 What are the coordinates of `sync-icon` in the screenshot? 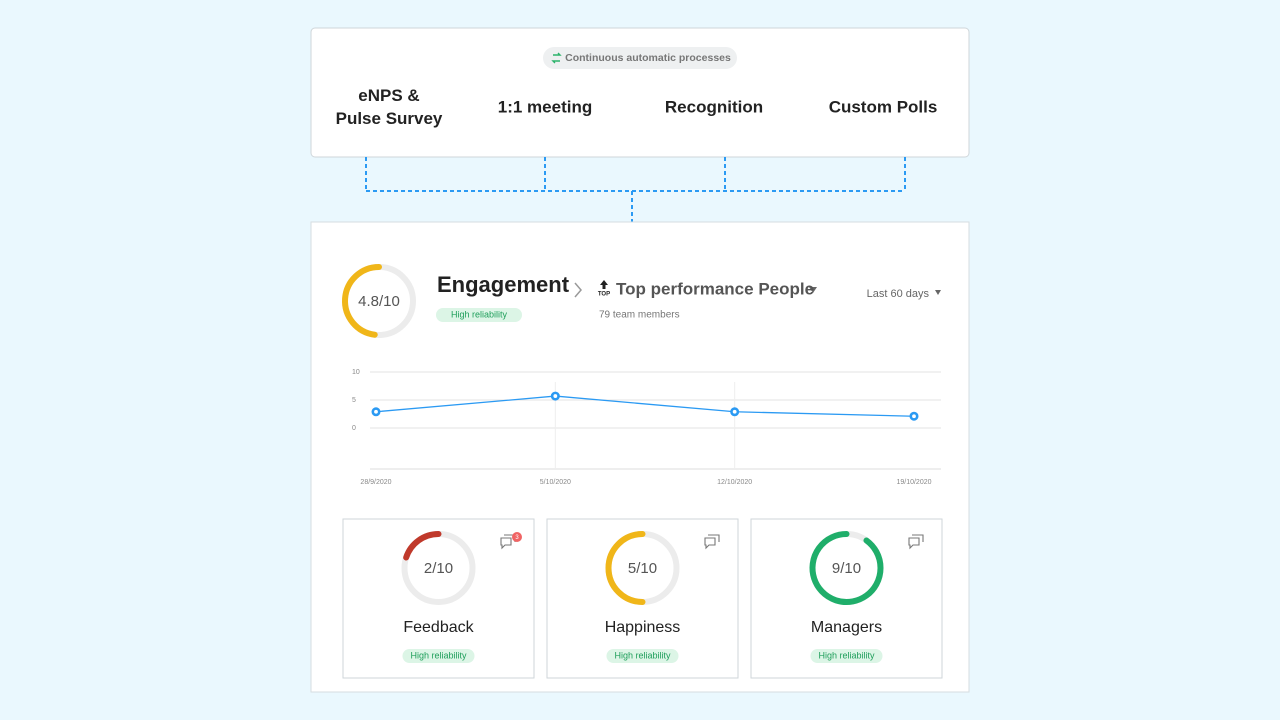 It's located at (556, 58).